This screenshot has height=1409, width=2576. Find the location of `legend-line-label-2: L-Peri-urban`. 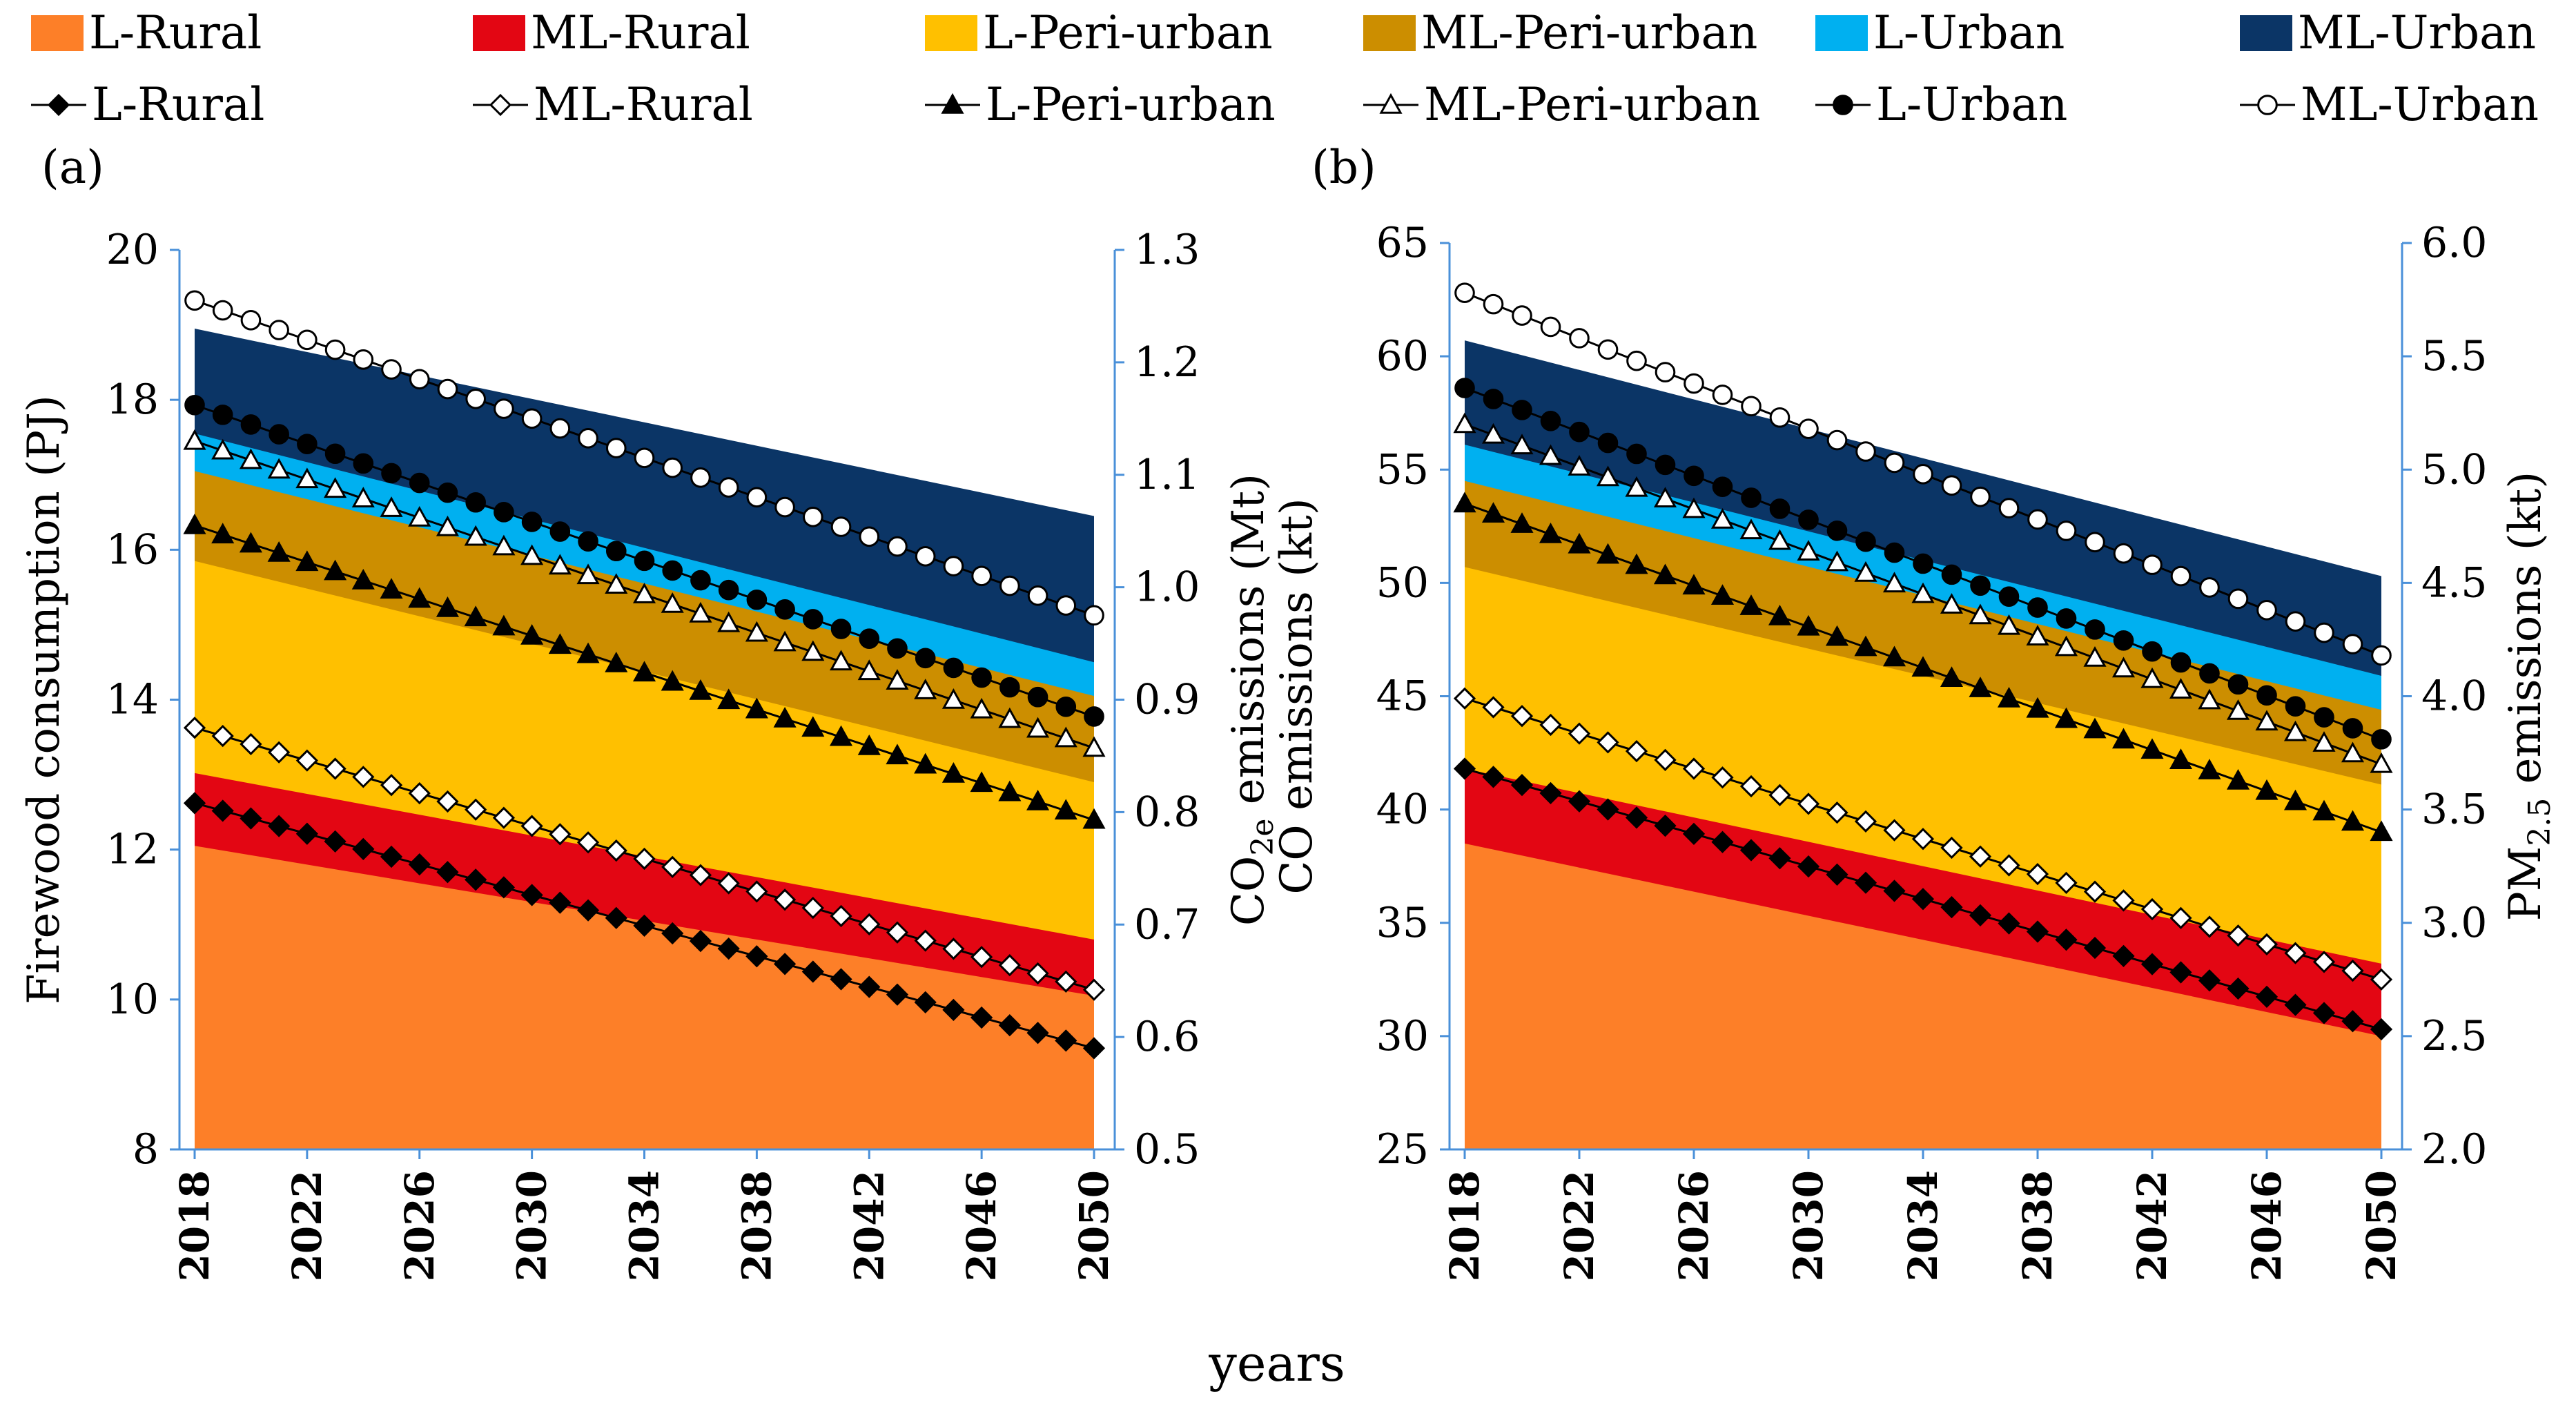

legend-line-label-2: L-Peri-urban is located at coordinates (1131, 104).